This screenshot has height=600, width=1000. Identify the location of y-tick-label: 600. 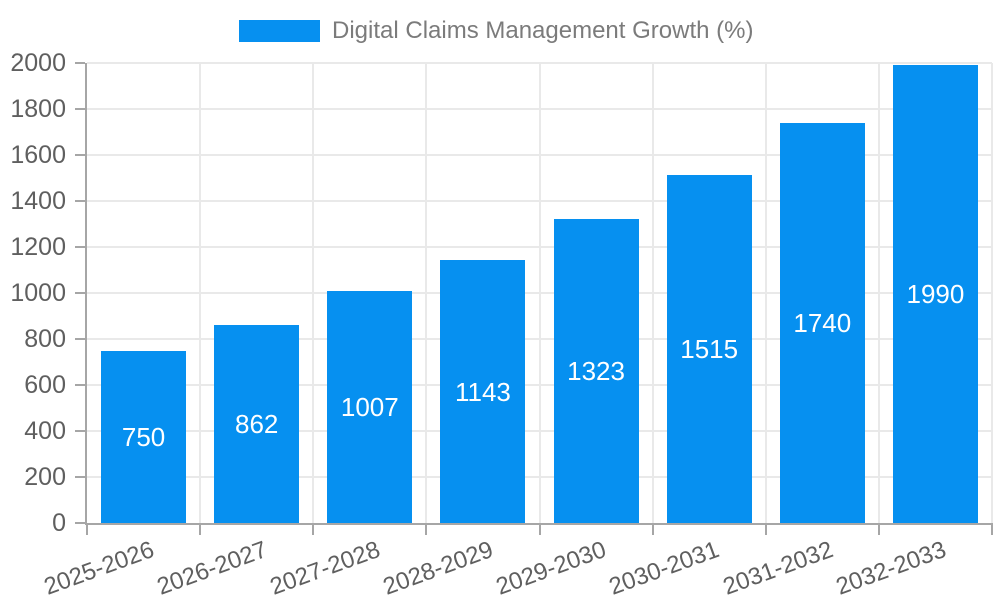
(45, 385).